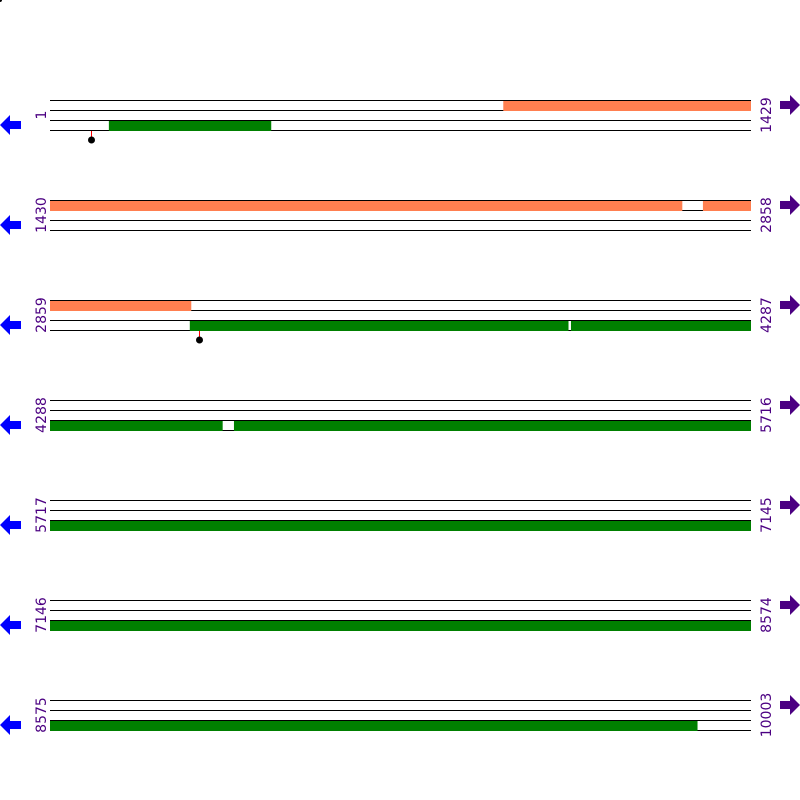  What do you see at coordinates (767, 515) in the screenshot?
I see `end-position-label: 7145` at bounding box center [767, 515].